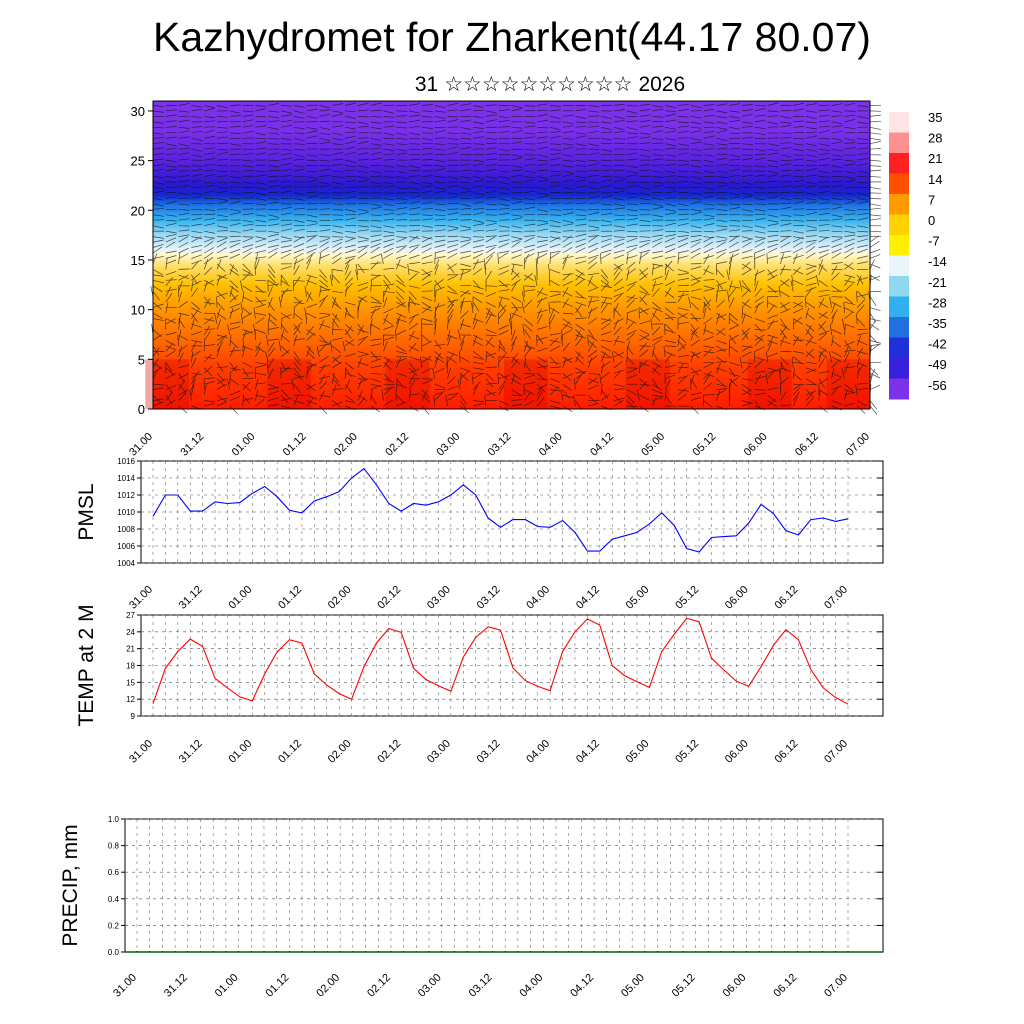  I want to click on precip-xtick-label: 06.12, so click(785, 986).